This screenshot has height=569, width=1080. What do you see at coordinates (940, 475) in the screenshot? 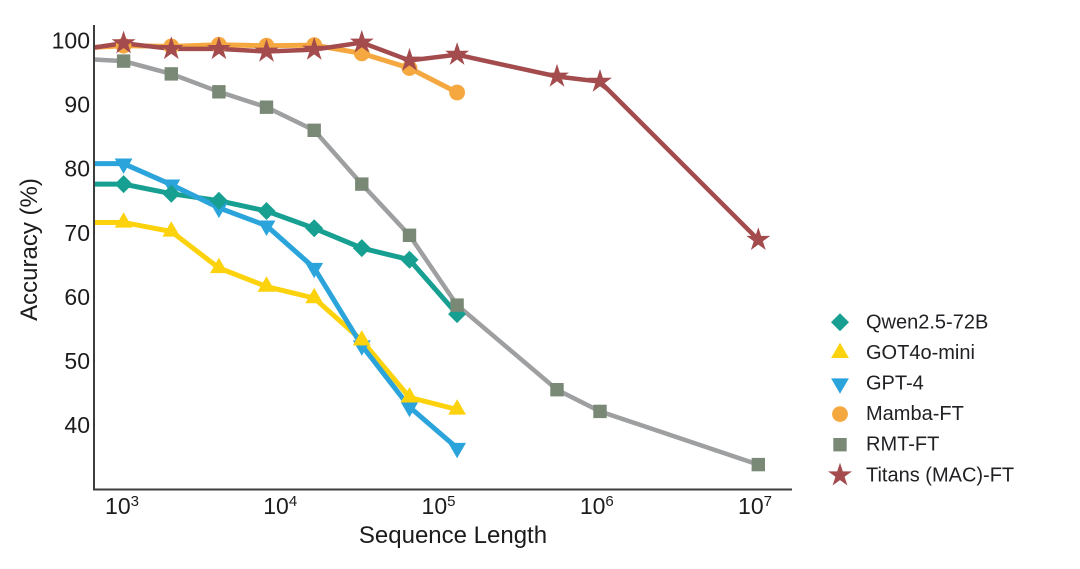
I see `svg-text: Titans (MAC)-FT` at bounding box center [940, 475].